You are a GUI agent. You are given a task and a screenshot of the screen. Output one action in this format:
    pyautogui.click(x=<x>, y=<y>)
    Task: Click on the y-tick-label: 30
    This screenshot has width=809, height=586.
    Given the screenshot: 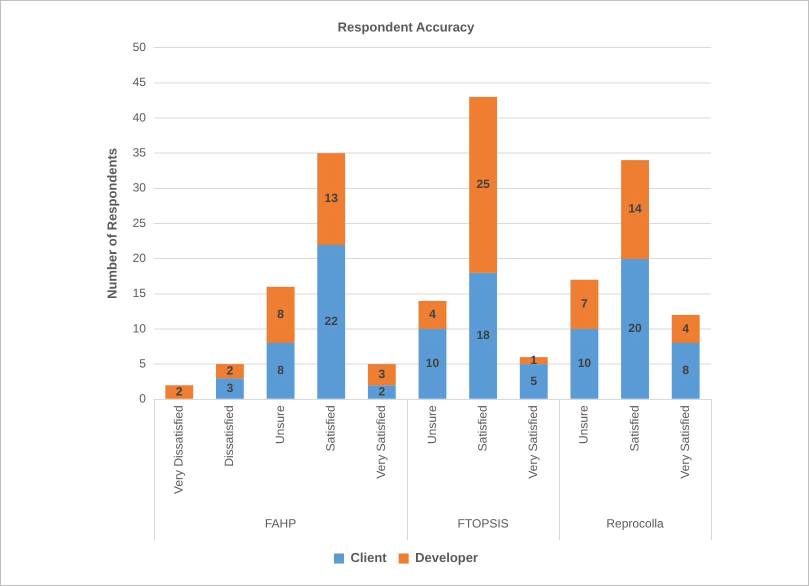 What is the action you would take?
    pyautogui.click(x=139, y=187)
    